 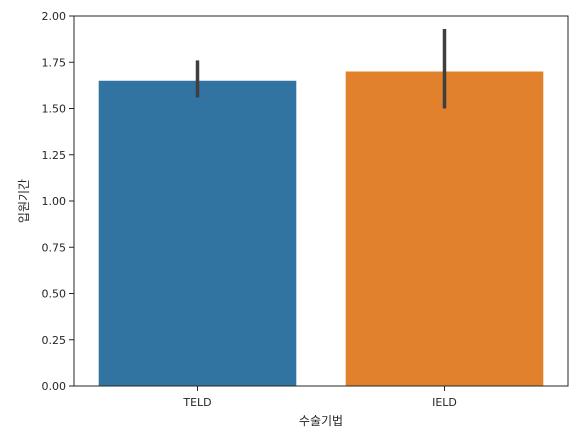 What do you see at coordinates (196, 402) in the screenshot?
I see `x-tick-label: TELD` at bounding box center [196, 402].